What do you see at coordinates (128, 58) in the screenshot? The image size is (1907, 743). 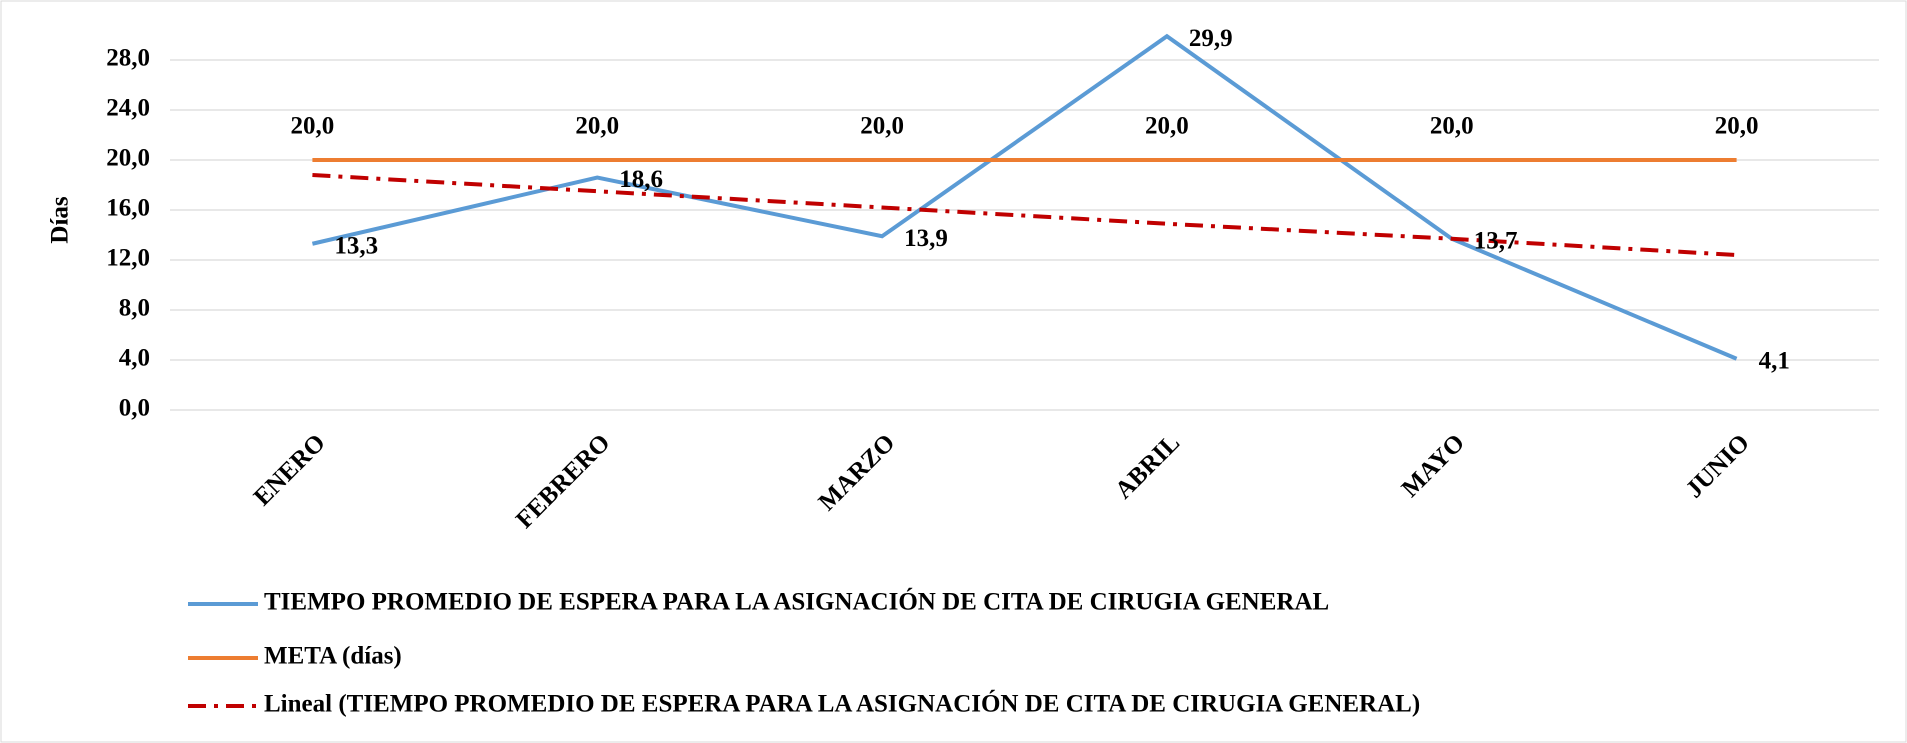 I see `y-tick-label: 28,0` at bounding box center [128, 58].